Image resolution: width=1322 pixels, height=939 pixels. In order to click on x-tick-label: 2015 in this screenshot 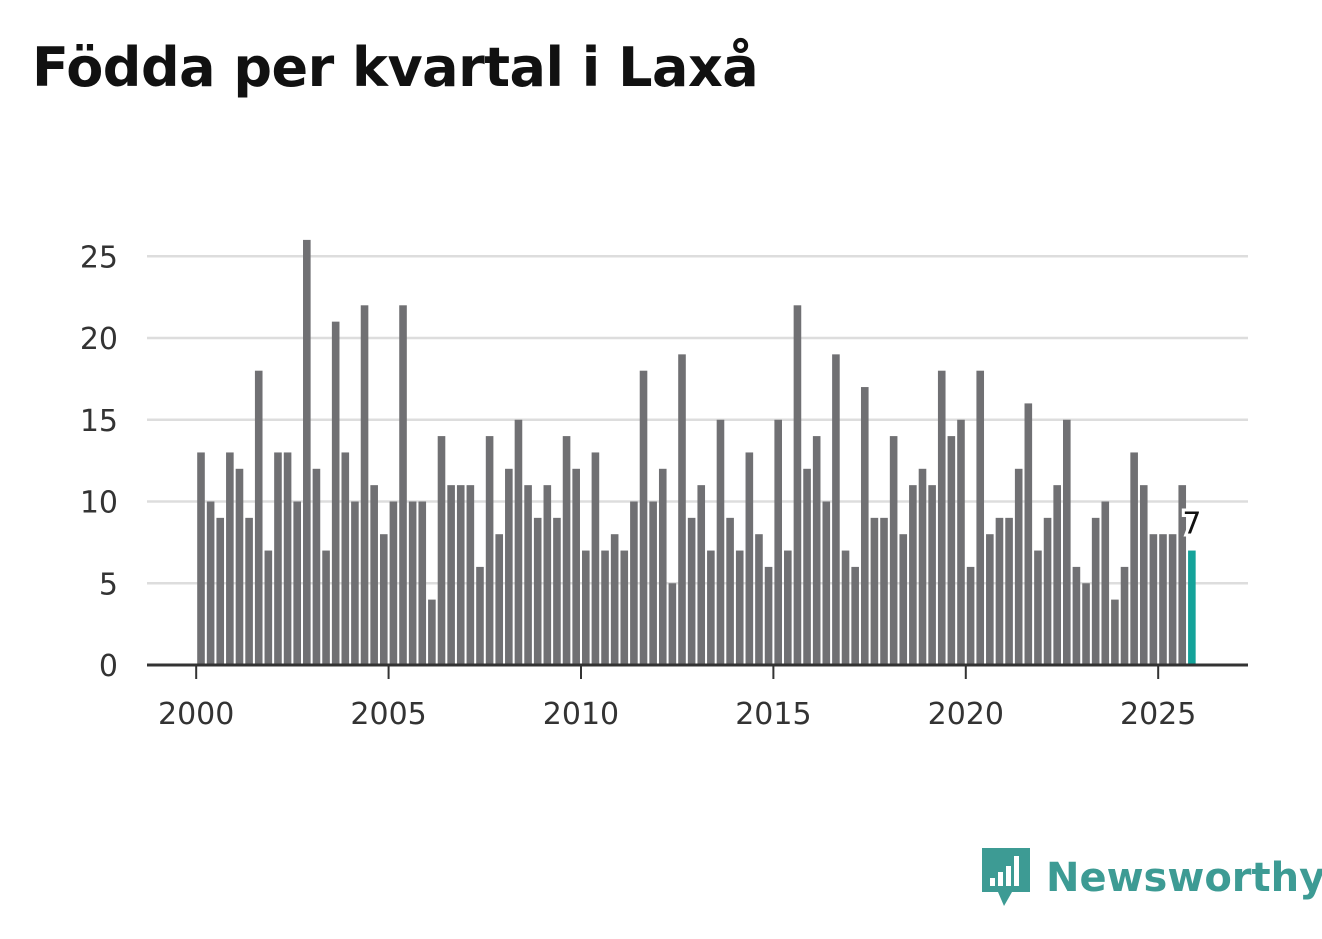, I will do `click(773, 714)`.